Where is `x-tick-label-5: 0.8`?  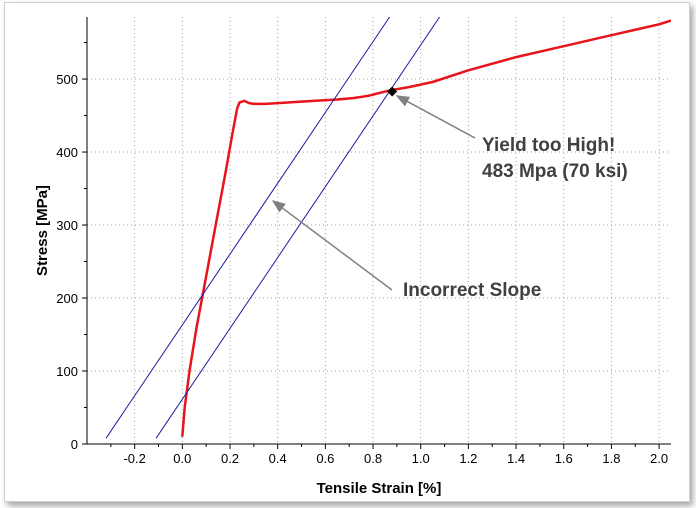 x-tick-label-5: 0.8 is located at coordinates (373, 458).